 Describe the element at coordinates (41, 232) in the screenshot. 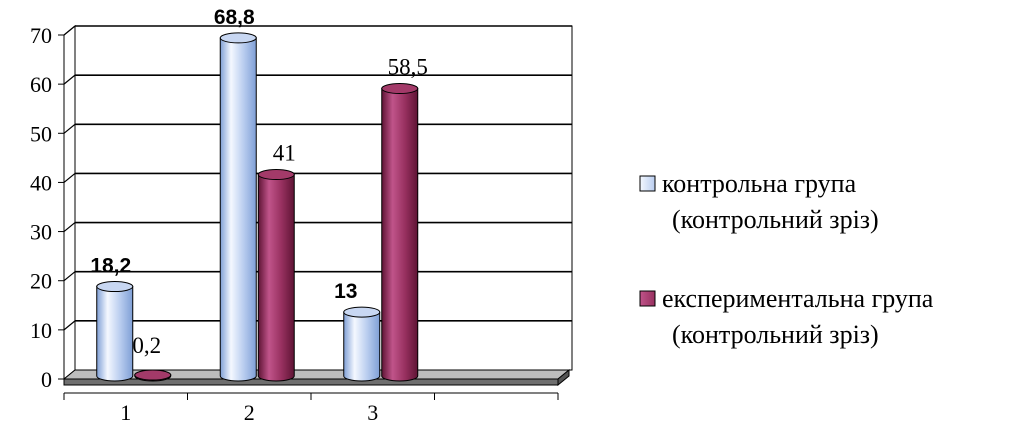

I see `y-tick-label: 30` at that location.